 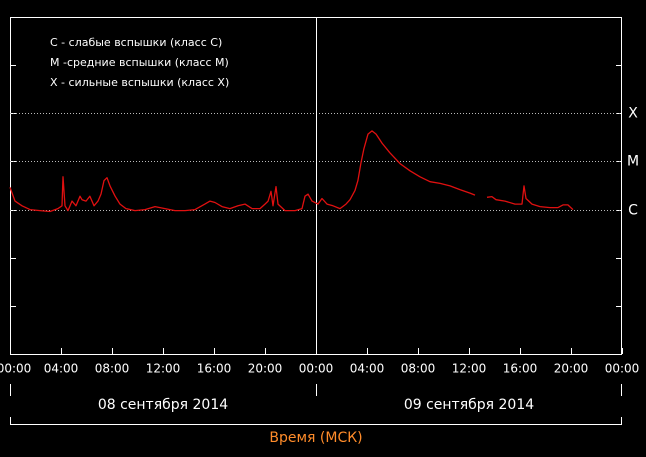 I want to click on y-tick-label: X, so click(x=633, y=114).